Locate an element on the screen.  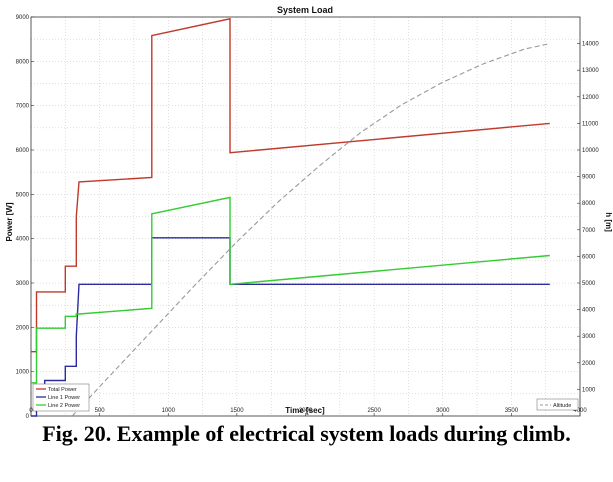
x-tick-label: 2000 is located at coordinates (306, 411).